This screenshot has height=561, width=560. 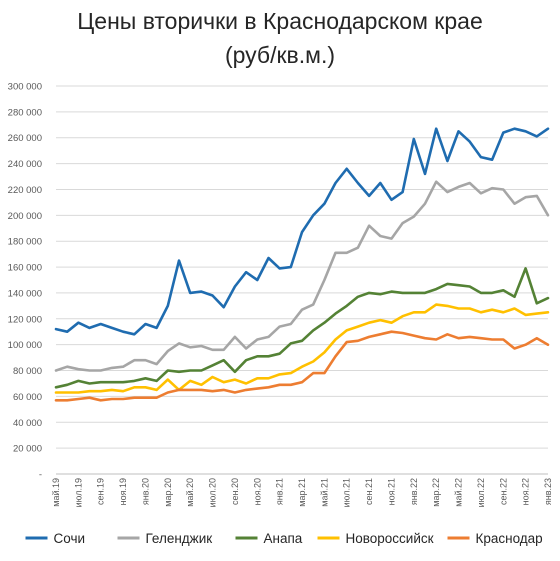 What do you see at coordinates (78, 492) in the screenshot?
I see `x-tick-label: июл.19` at bounding box center [78, 492].